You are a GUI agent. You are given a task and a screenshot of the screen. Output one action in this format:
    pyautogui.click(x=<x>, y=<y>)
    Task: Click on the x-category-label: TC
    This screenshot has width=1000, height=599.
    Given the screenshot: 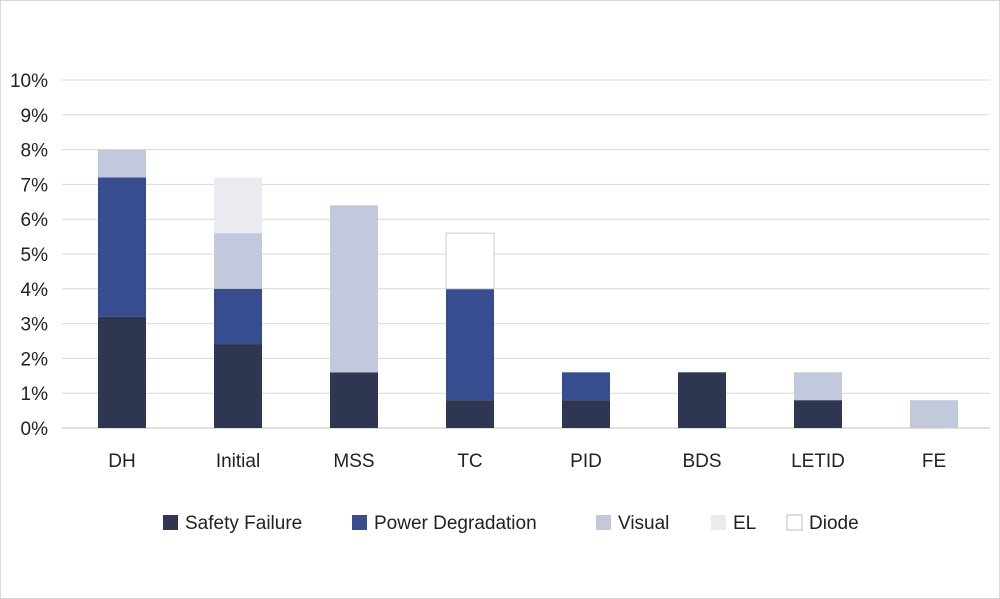 What is the action you would take?
    pyautogui.click(x=469, y=461)
    